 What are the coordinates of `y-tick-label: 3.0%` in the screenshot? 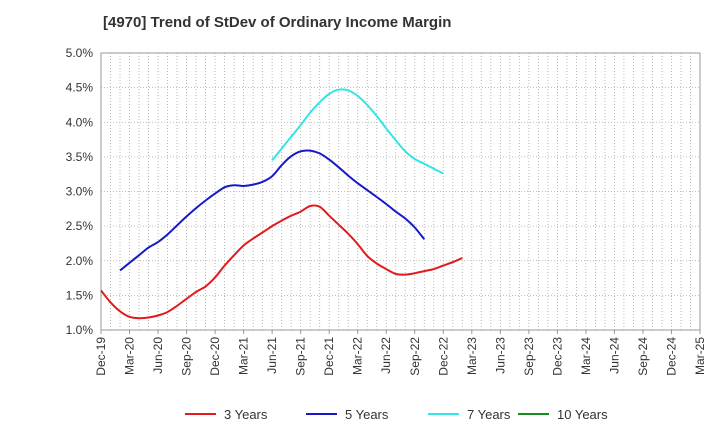 It's located at (80, 192).